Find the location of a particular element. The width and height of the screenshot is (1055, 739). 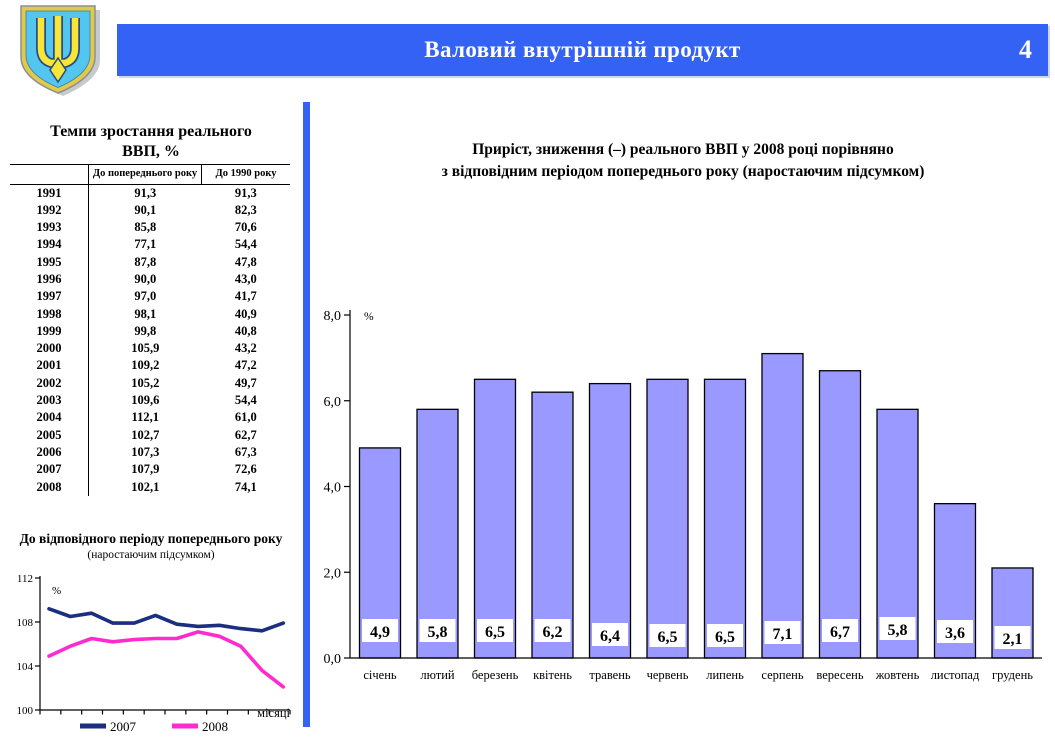

table-row: 1997 97,0 41,7 is located at coordinates (150, 297).